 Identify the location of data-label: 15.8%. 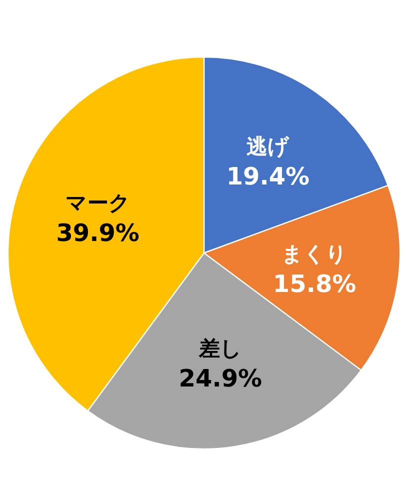
(314, 284).